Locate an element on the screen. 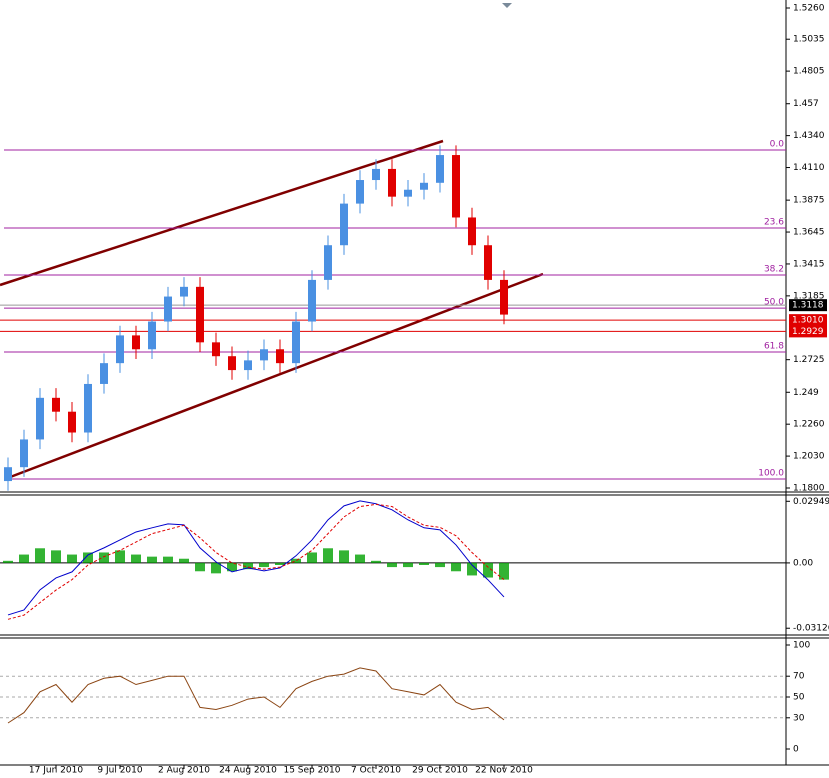  y-tick-label: 1.249 is located at coordinates (806, 393).